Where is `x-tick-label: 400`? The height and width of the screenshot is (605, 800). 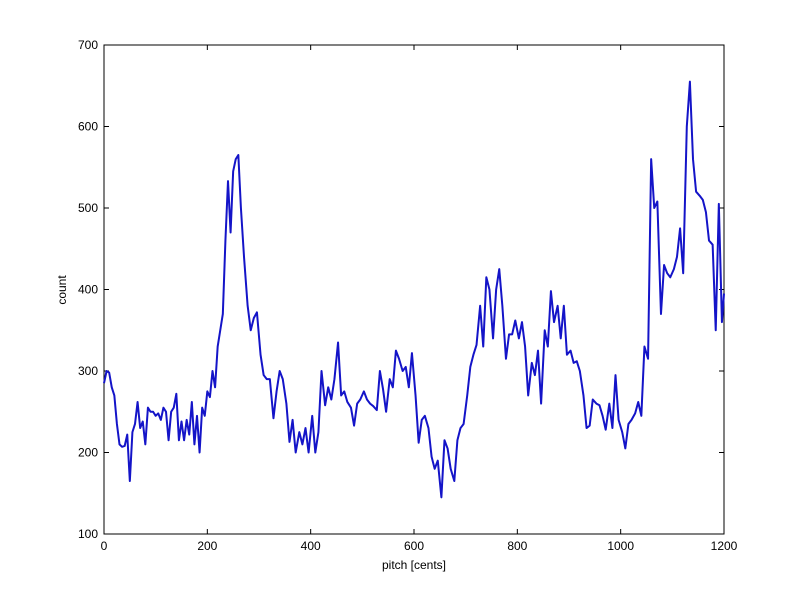
x-tick-label: 400 is located at coordinates (311, 546).